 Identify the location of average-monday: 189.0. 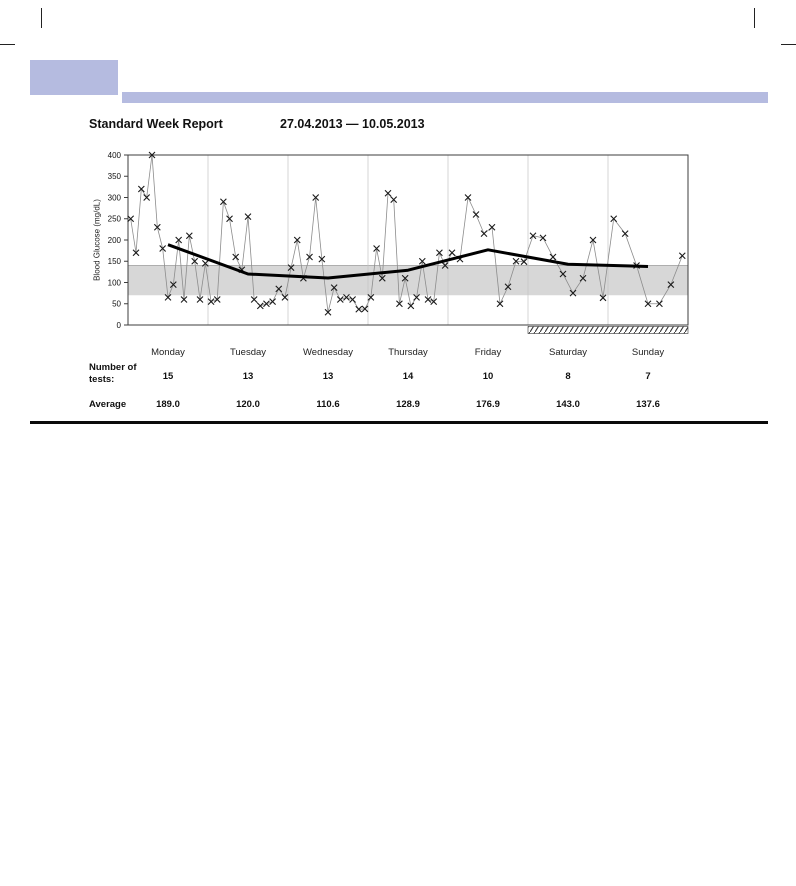
(168, 404).